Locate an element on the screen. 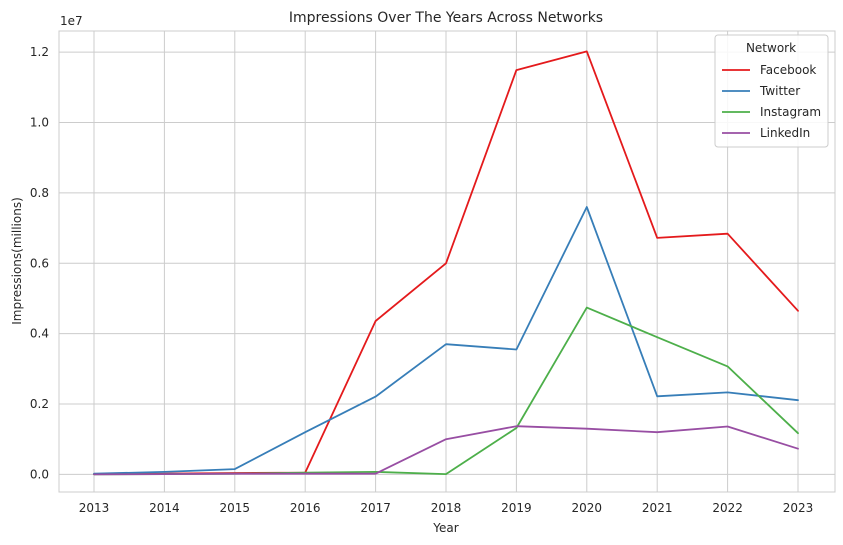 The width and height of the screenshot is (843, 545). legend-item-facebook: Facebook is located at coordinates (769, 70).